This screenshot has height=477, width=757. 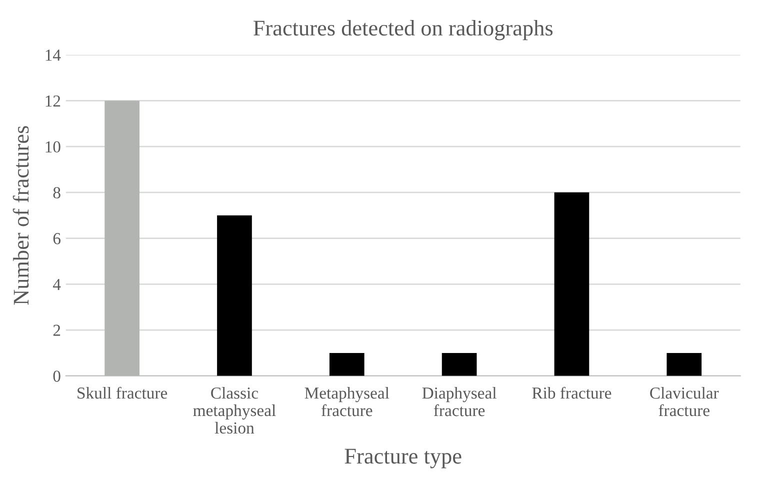 I want to click on y-tick-label: 0, so click(x=56, y=376).